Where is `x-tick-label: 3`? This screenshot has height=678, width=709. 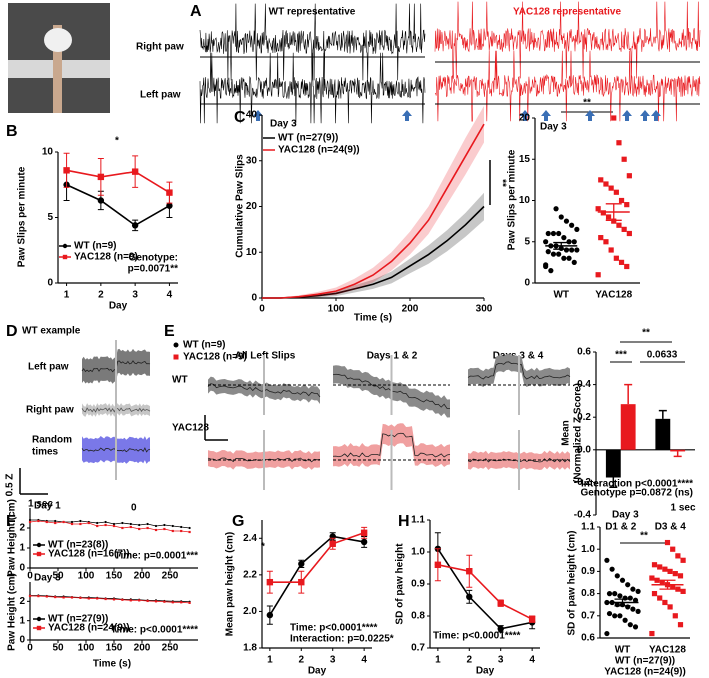
x-tick-label: 3 is located at coordinates (501, 660).